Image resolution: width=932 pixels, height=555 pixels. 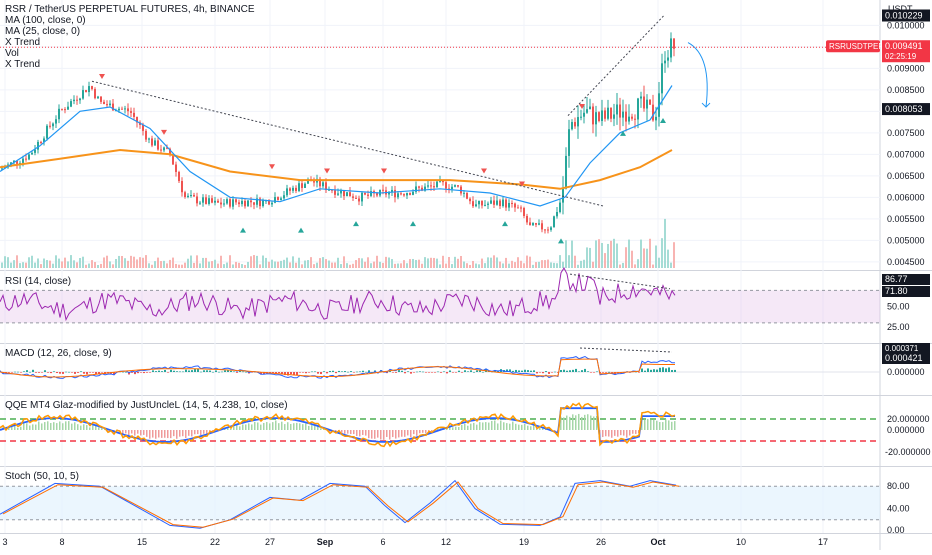 I want to click on legend-xtrend-2: X Trend, so click(x=130, y=64).